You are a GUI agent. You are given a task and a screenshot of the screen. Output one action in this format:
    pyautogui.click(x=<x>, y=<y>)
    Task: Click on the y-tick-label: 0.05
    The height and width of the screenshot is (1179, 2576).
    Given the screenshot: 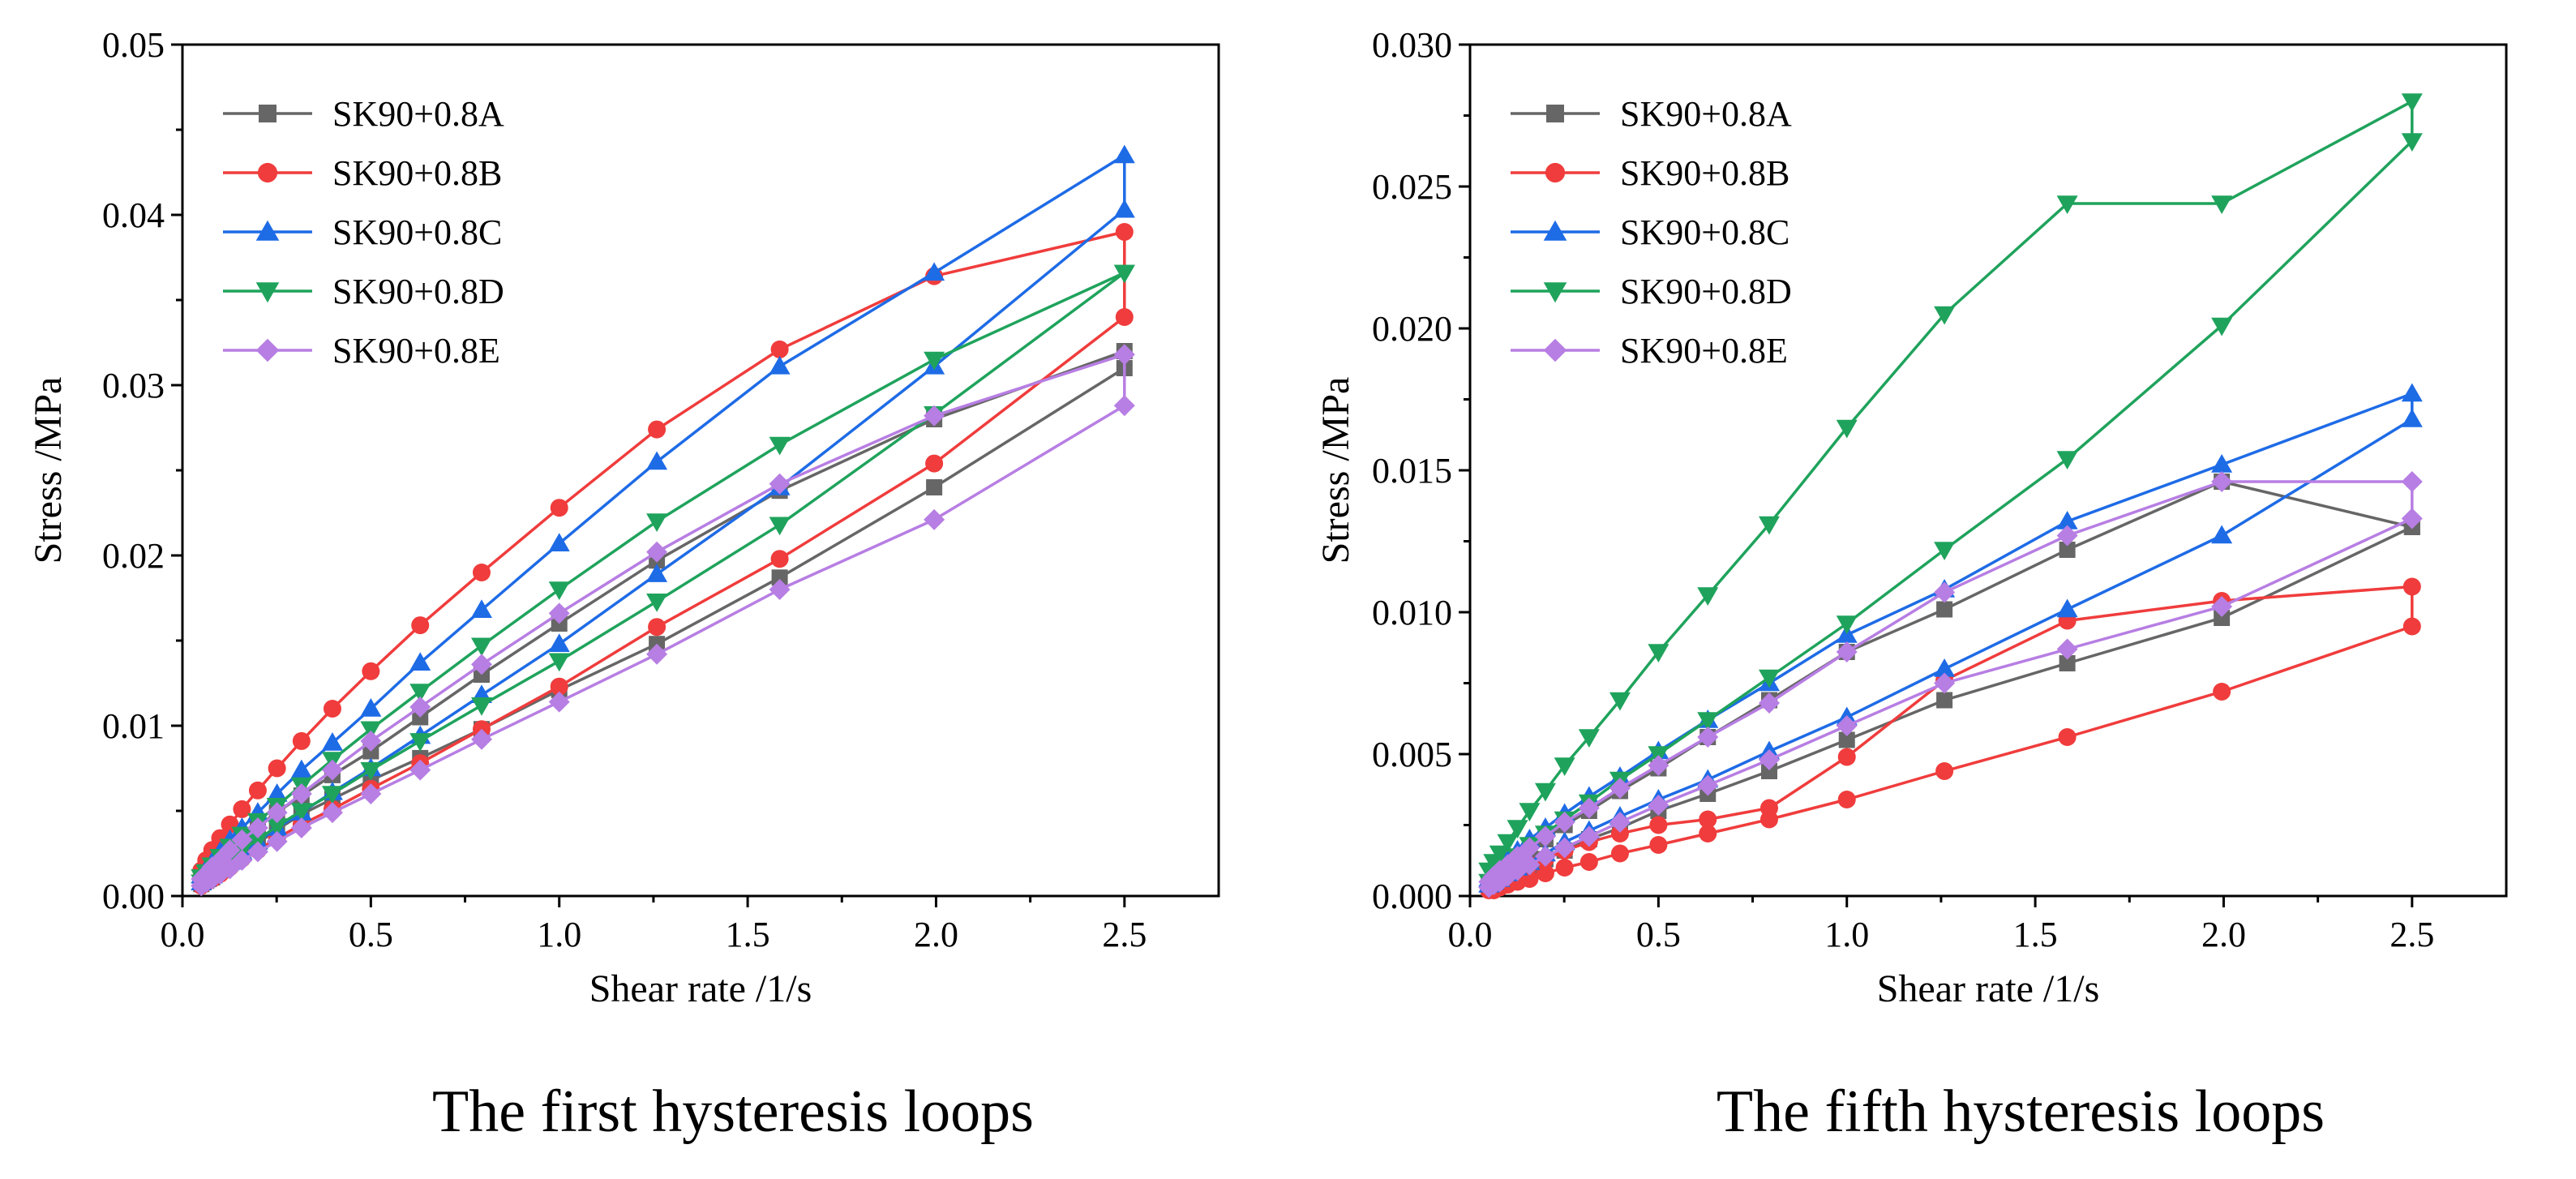 What is the action you would take?
    pyautogui.click(x=133, y=45)
    